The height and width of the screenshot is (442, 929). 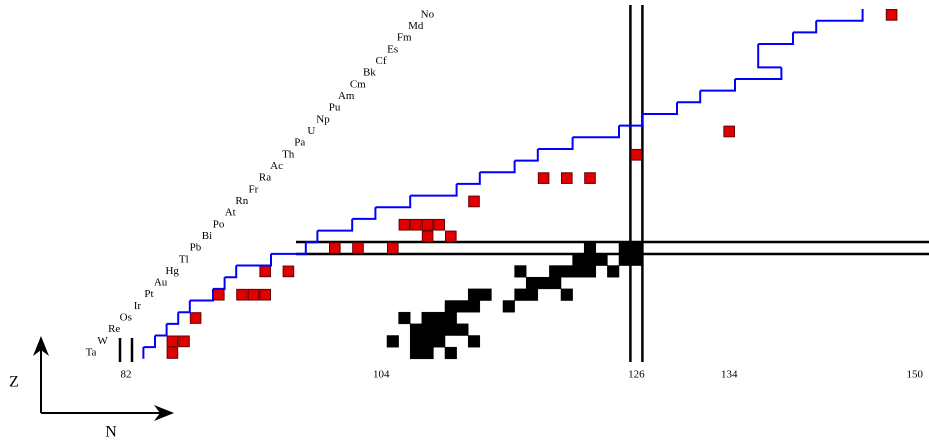 What do you see at coordinates (335, 108) in the screenshot?
I see `element-label: Pu` at bounding box center [335, 108].